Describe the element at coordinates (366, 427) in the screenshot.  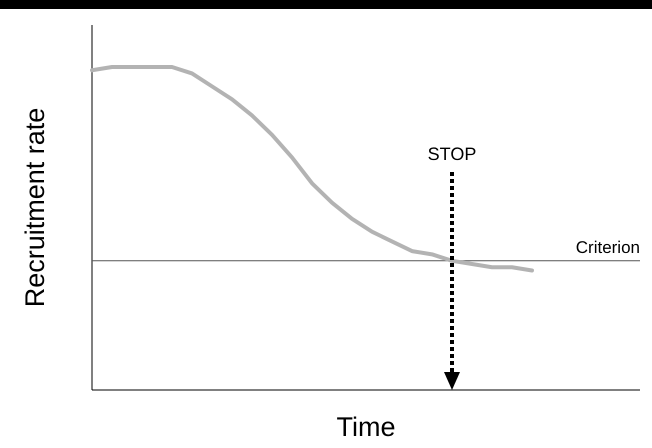
I see `x-axis-title: Time` at that location.